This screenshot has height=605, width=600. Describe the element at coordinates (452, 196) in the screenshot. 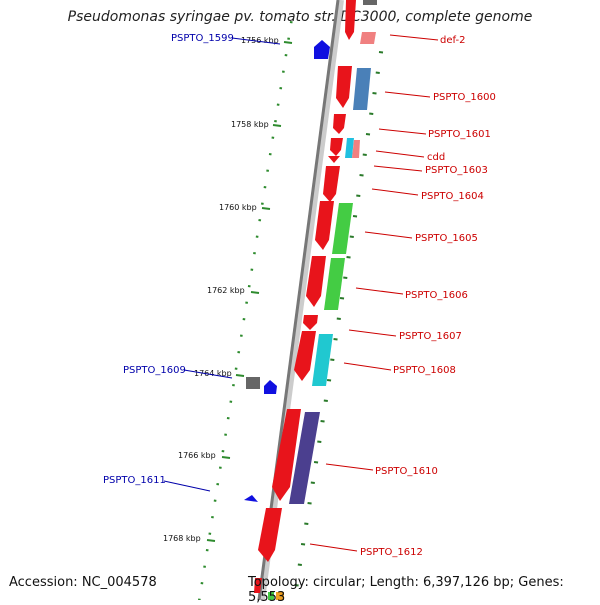

I see `label-PSPTO_1604: PSPTO_1604` at that location.